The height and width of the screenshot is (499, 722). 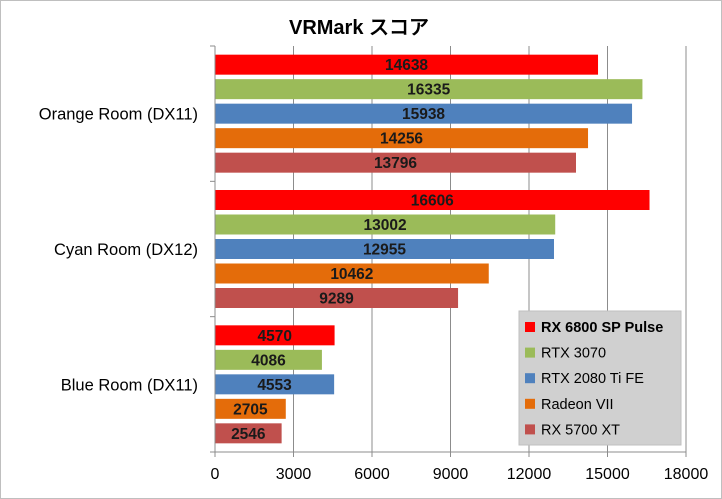 I want to click on legend-label: RTX 3070, so click(x=573, y=354).